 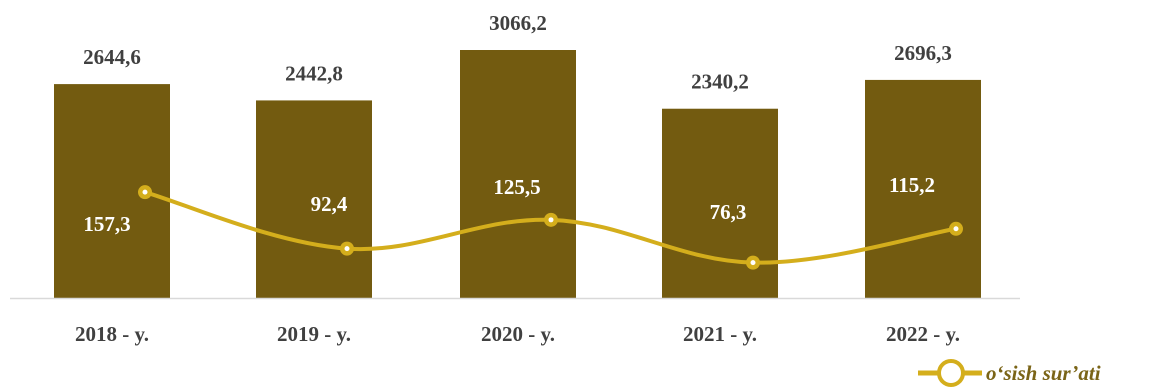 What do you see at coordinates (329, 204) in the screenshot?
I see `growth-rate-value-label-2: 92,4` at bounding box center [329, 204].